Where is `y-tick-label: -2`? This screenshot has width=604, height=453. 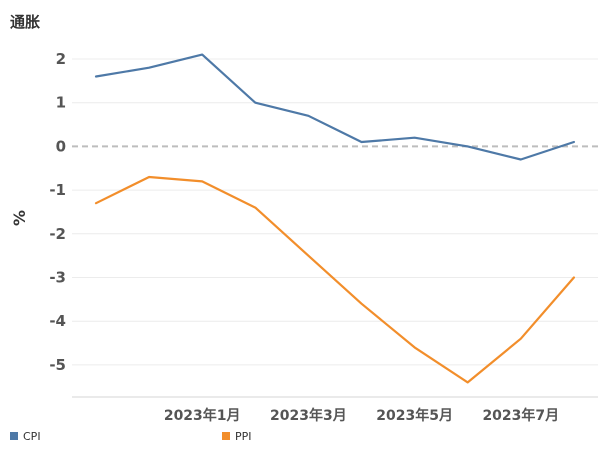
y-tick-label: -2 is located at coordinates (57, 234).